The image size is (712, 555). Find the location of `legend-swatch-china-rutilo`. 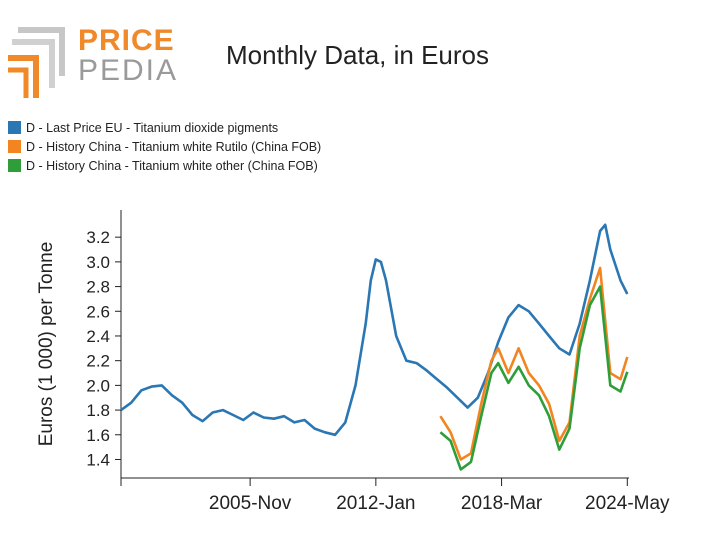

legend-swatch-china-rutilo is located at coordinates (14, 146).